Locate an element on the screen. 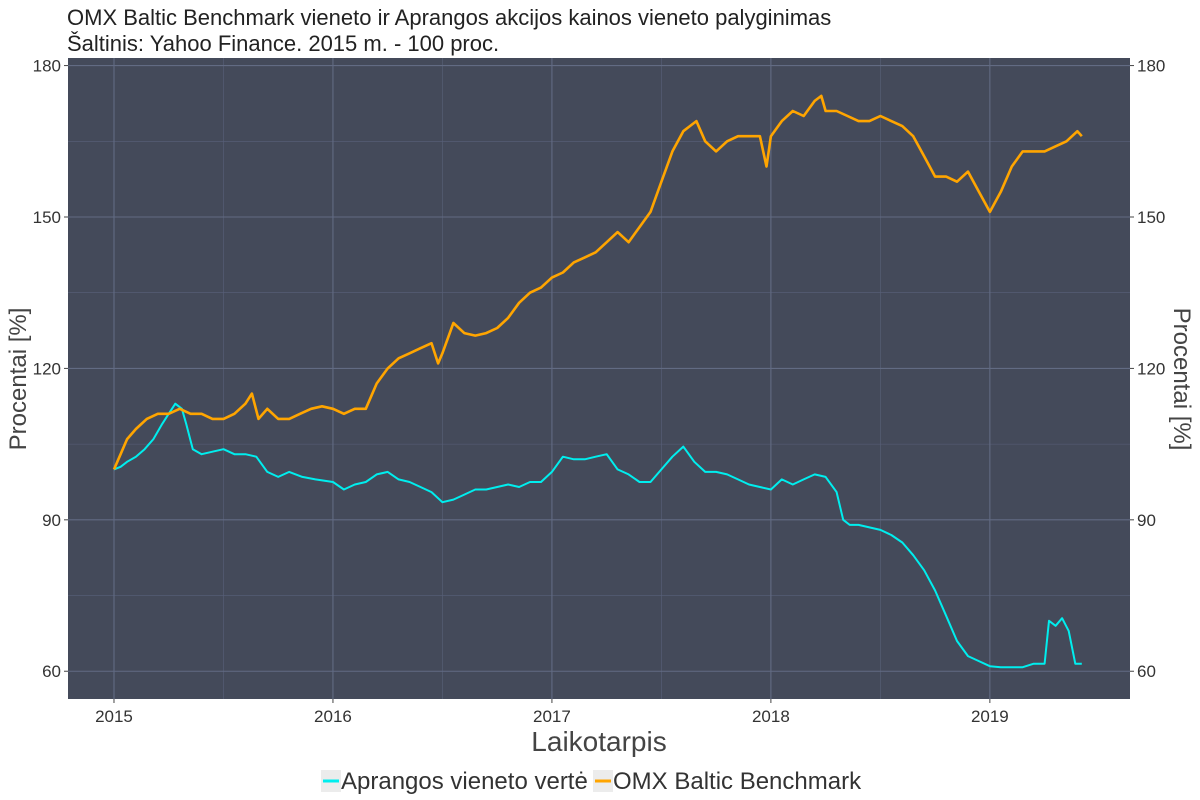  x-tick-label: 2015 is located at coordinates (114, 716).